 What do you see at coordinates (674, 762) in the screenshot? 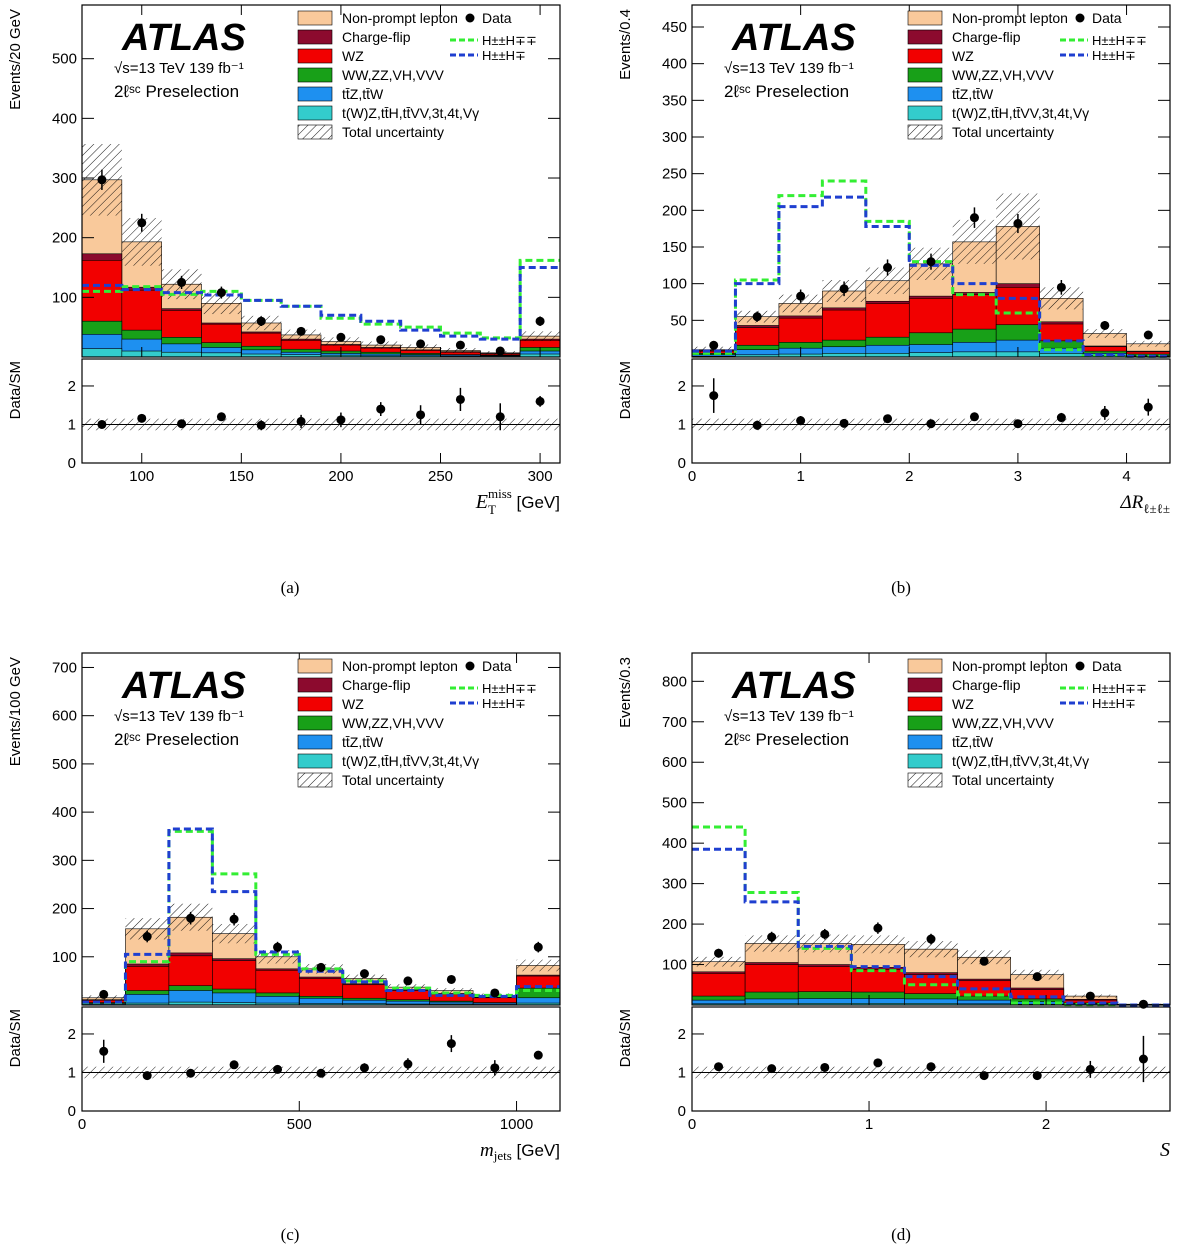
I see `y-tick-label: 600` at bounding box center [674, 762].